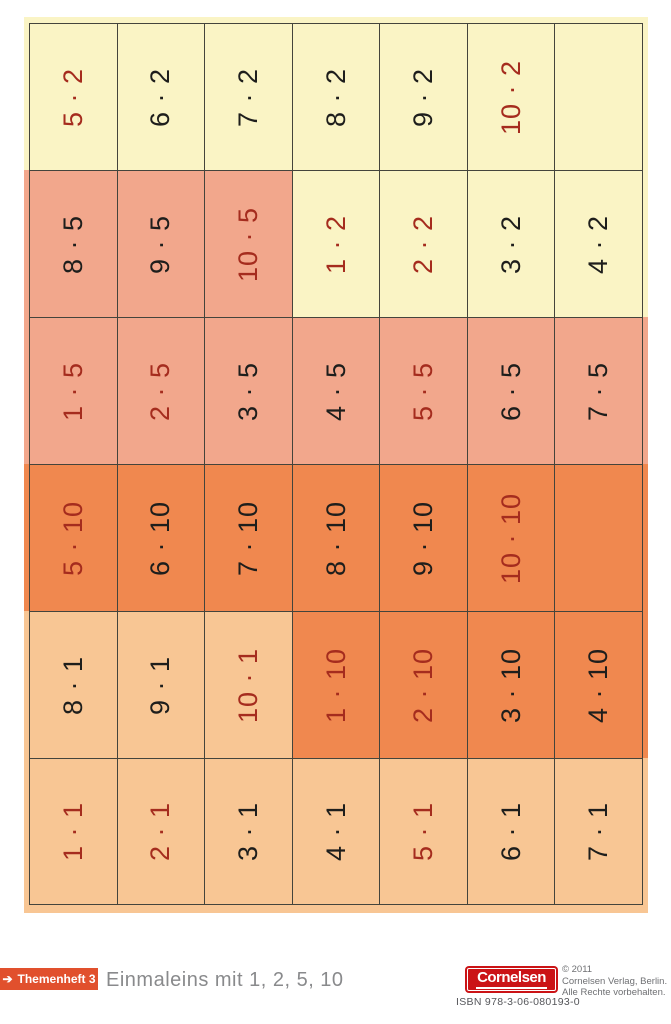  I want to click on card-expression: 7 · 5, so click(598, 391).